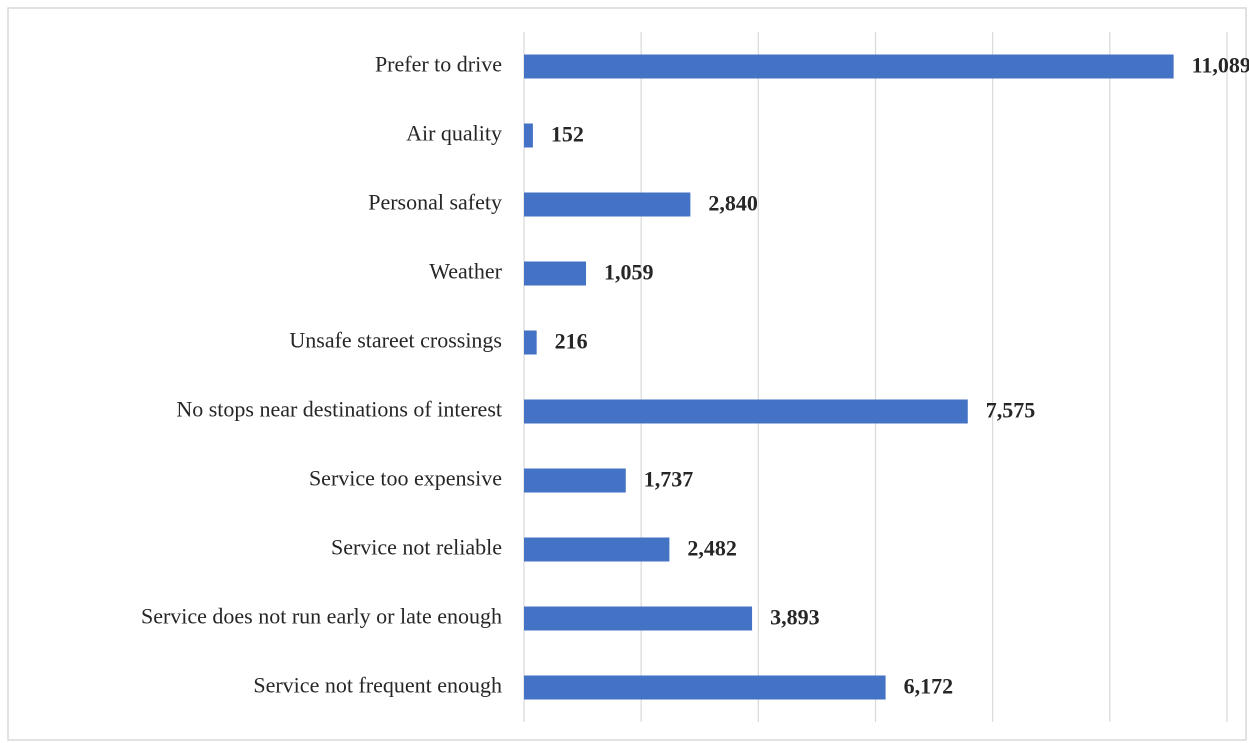 Image resolution: width=1249 pixels, height=743 pixels. What do you see at coordinates (454, 133) in the screenshot?
I see `category-label: Air quality` at bounding box center [454, 133].